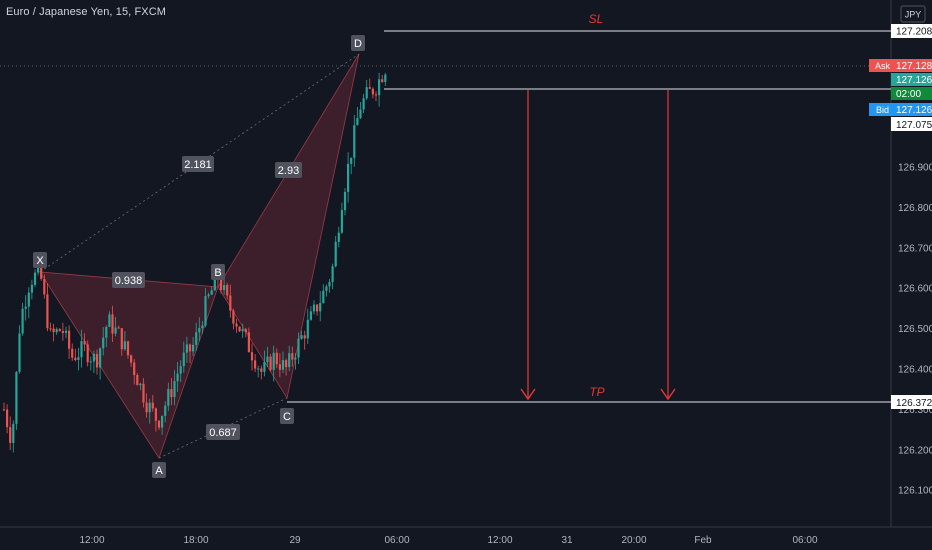  I want to click on ratio-label-ac: 0.687, so click(223, 432).